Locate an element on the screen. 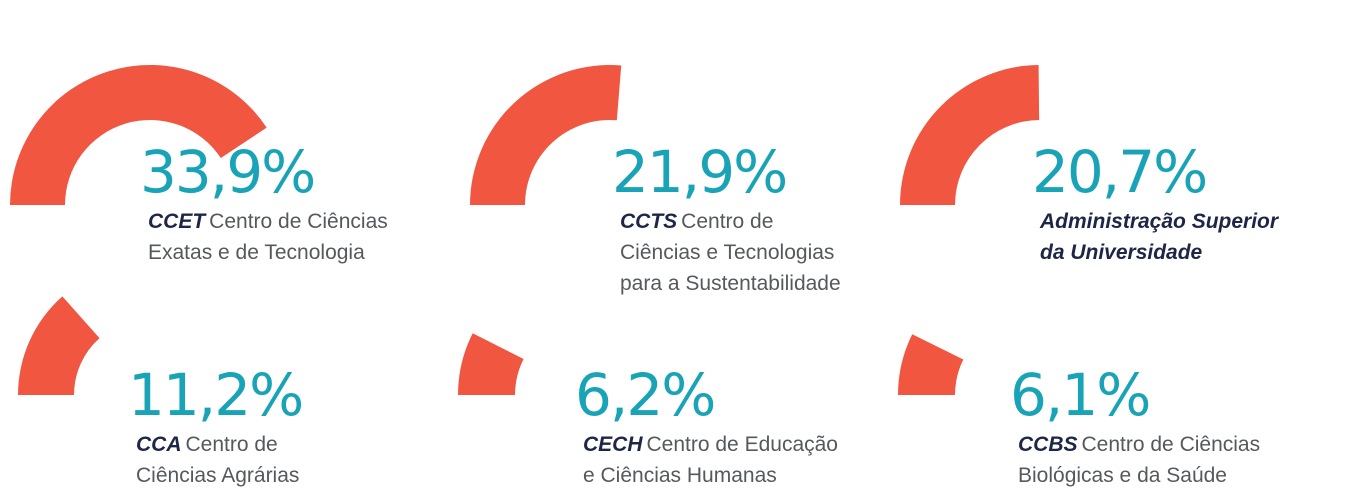 This screenshot has width=1345, height=492. label: CECH Centro de Educação is located at coordinates (710, 444).